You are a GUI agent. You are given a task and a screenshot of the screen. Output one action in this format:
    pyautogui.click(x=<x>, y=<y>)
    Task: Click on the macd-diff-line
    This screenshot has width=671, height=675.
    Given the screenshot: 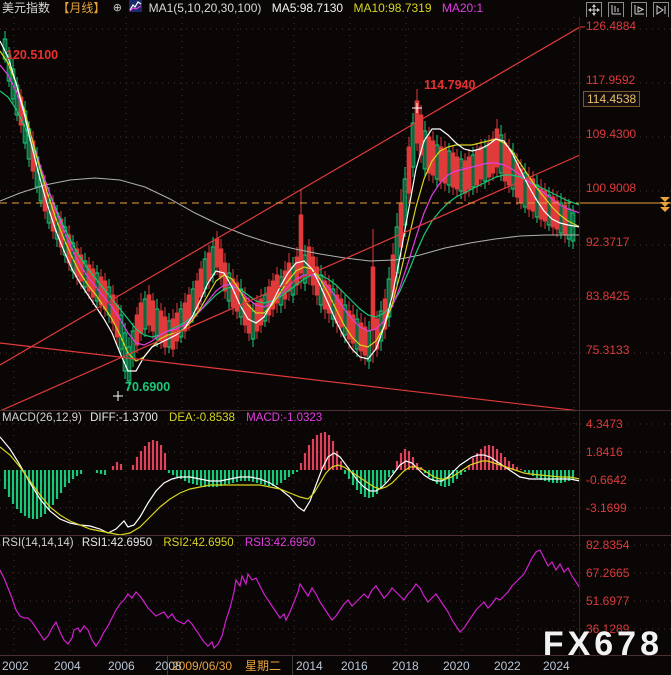 What is the action you would take?
    pyautogui.click(x=290, y=485)
    